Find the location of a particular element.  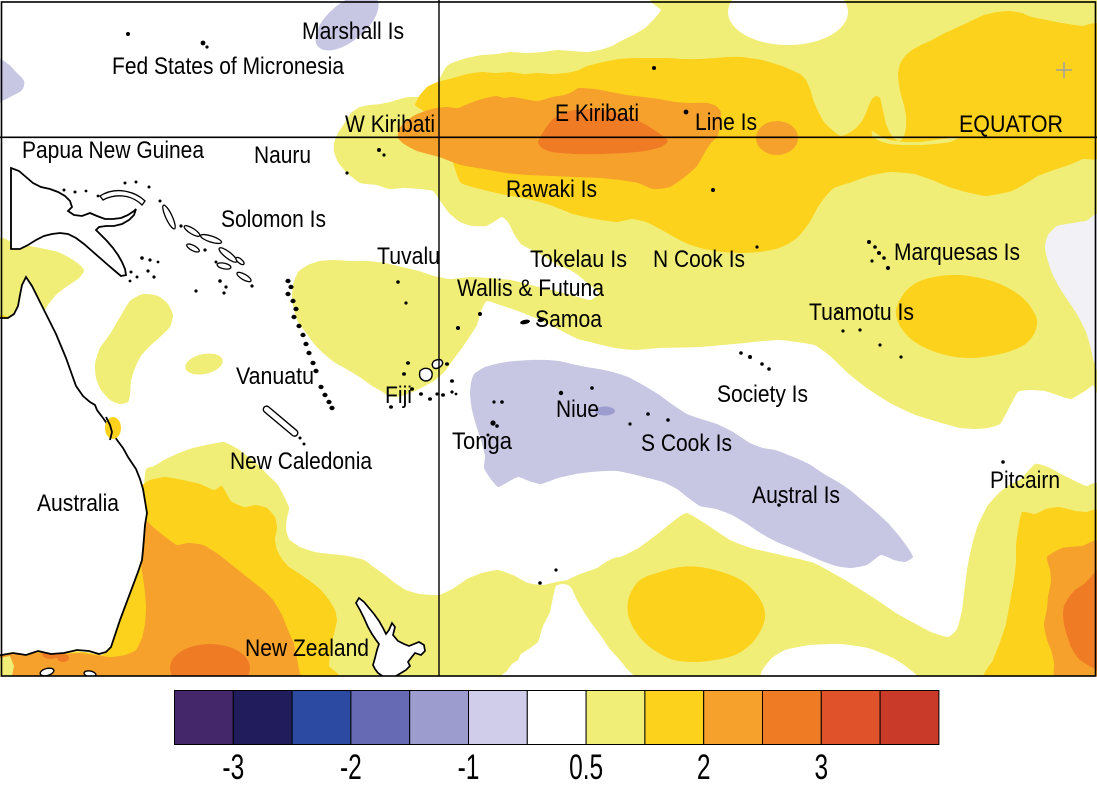

svg-text: Tonga is located at coordinates (482, 441).